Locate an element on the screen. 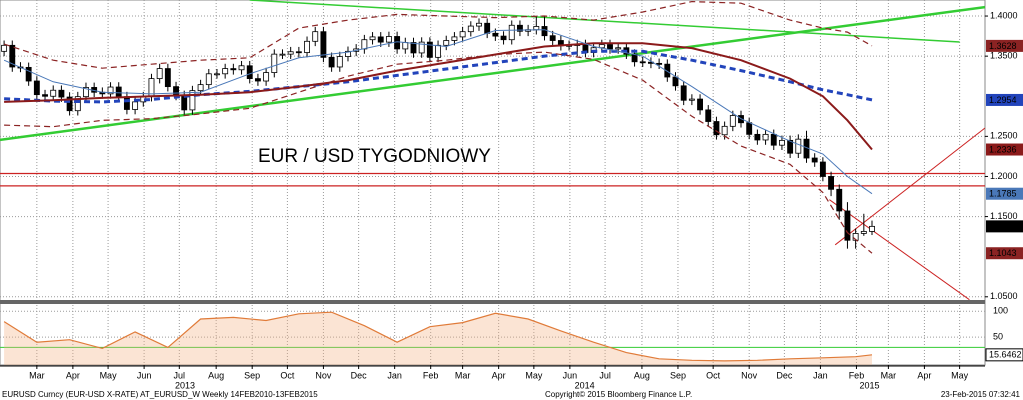 The width and height of the screenshot is (1023, 400). year-label: 2015 is located at coordinates (870, 385).